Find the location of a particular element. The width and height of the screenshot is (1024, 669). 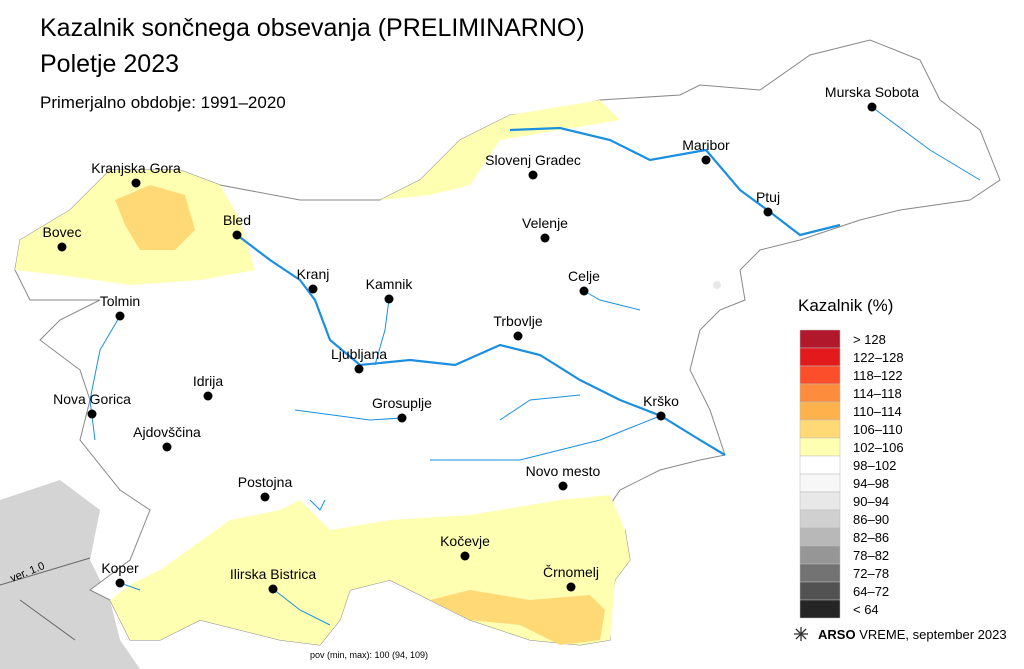

city-label: Ptuj is located at coordinates (768, 197).